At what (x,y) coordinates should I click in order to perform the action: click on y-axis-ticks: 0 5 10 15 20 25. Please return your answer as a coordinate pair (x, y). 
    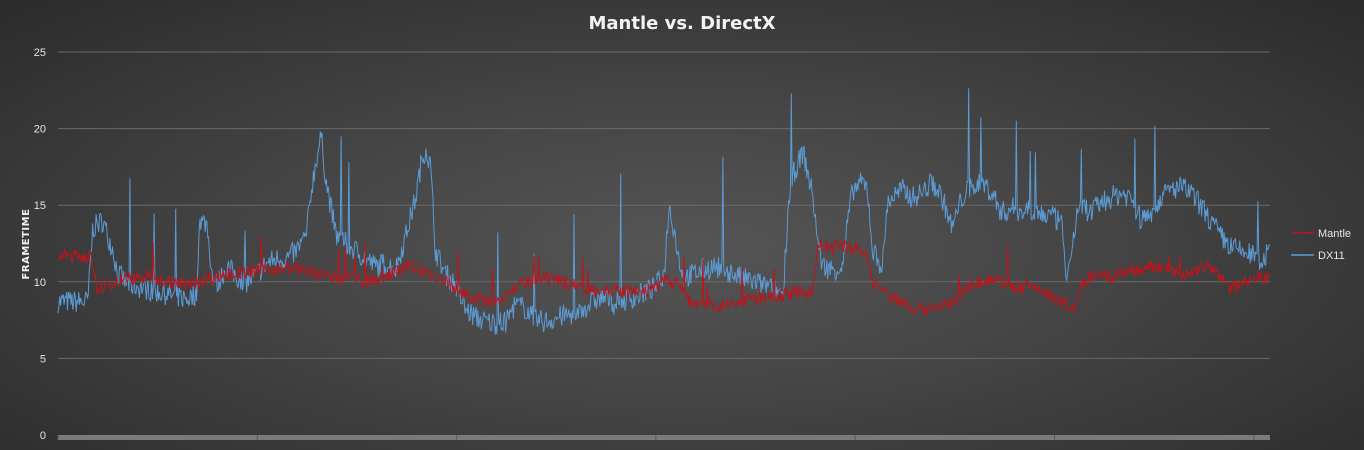
    Looking at the image, I should click on (40, 244).